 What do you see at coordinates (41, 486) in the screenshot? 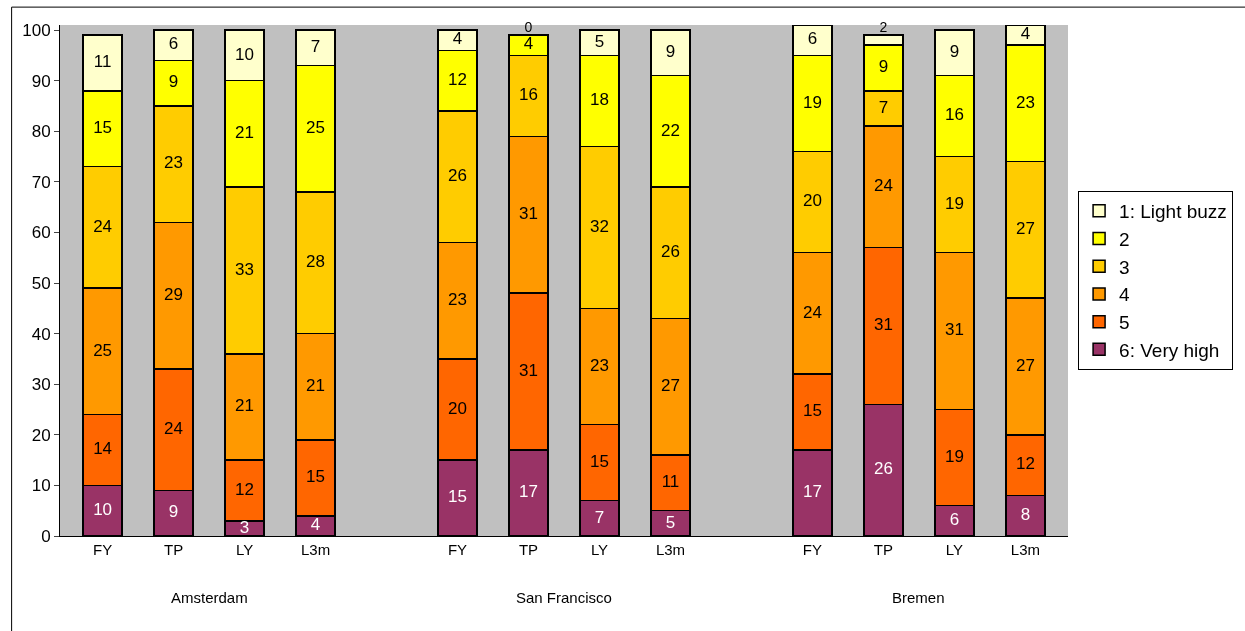
I see `y-tick-label: 10` at bounding box center [41, 486].